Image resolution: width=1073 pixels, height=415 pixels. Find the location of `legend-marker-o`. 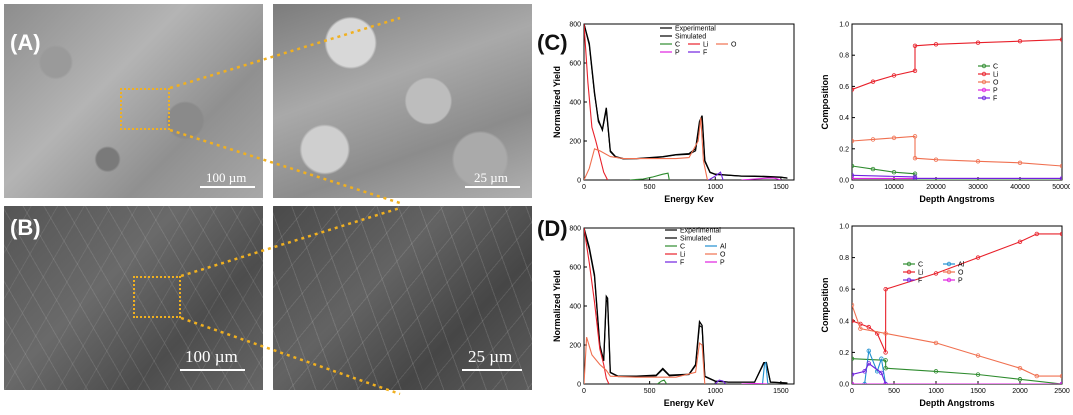

legend-marker-o is located at coordinates (949, 272).